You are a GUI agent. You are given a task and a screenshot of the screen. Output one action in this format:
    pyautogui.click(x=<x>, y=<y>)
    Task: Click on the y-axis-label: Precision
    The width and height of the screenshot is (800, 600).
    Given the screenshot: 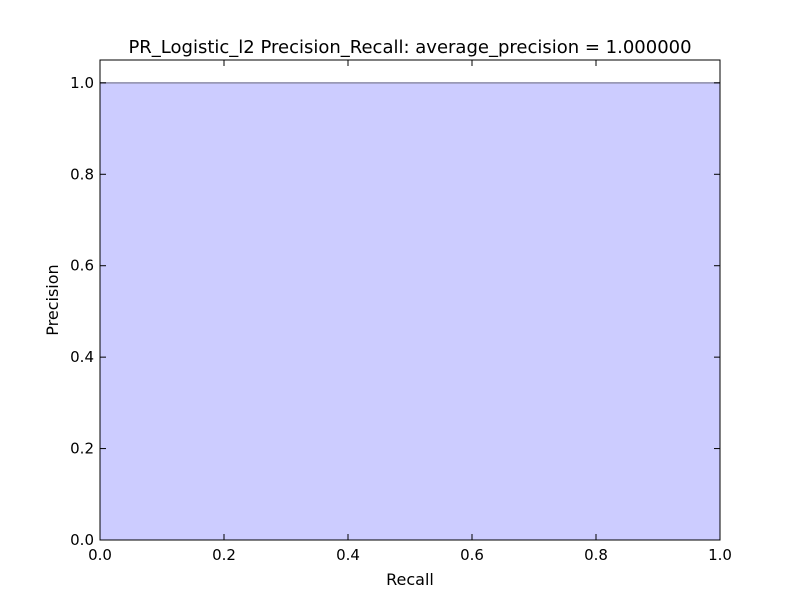 What is the action you would take?
    pyautogui.click(x=52, y=299)
    